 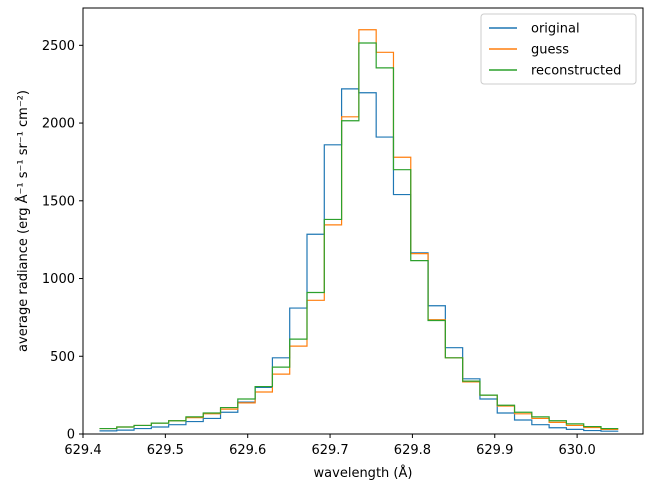 I want to click on y-tick-label: 500, so click(x=62, y=357).